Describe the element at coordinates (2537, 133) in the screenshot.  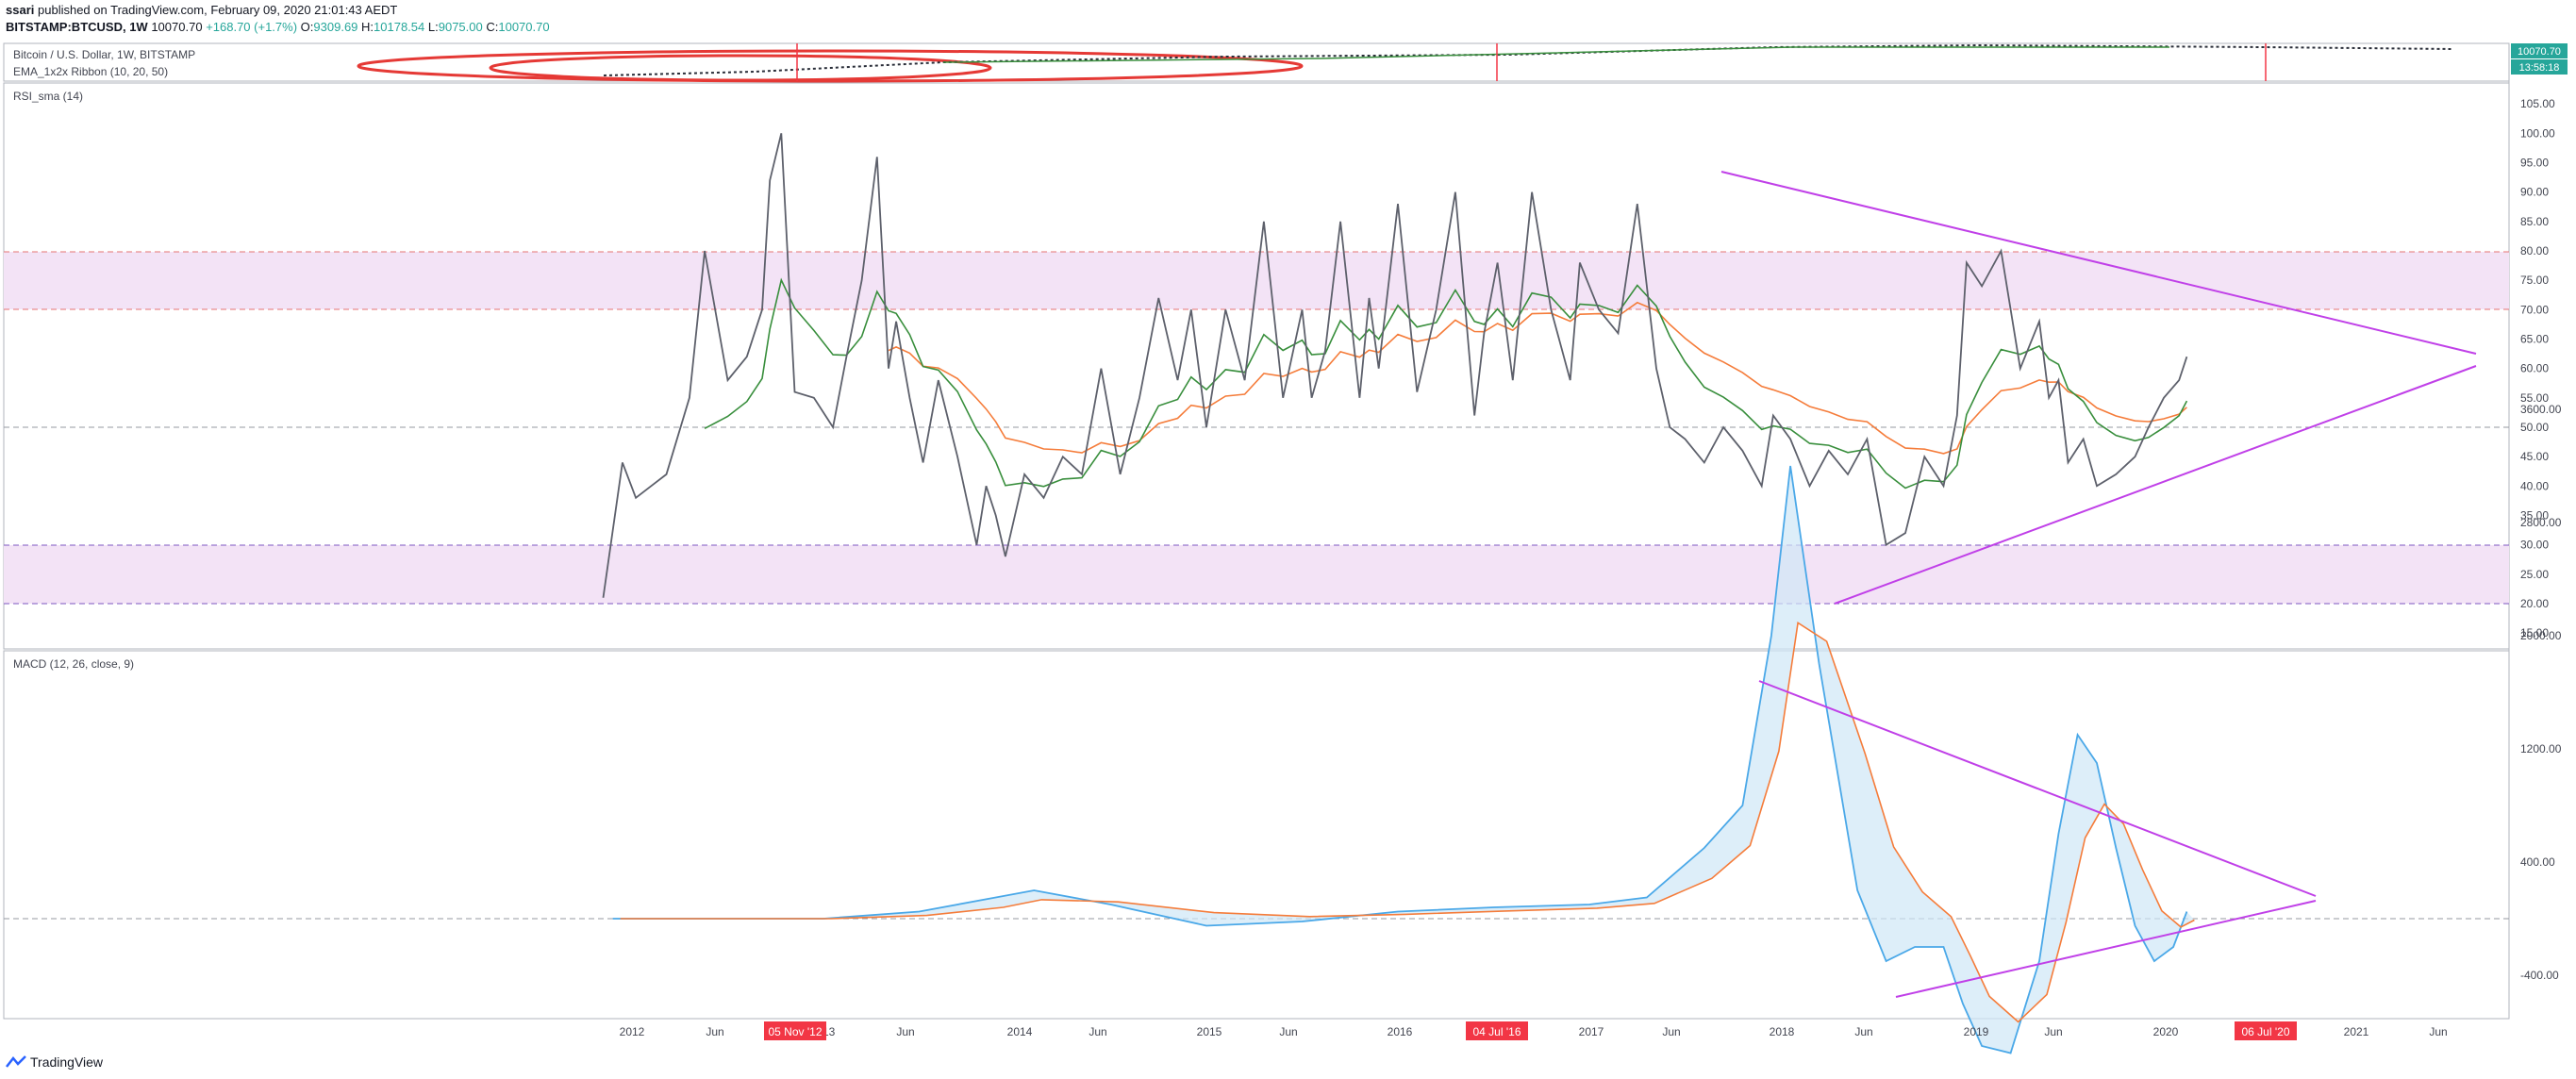
I see `rsi-tick-label: 100.00` at that location.